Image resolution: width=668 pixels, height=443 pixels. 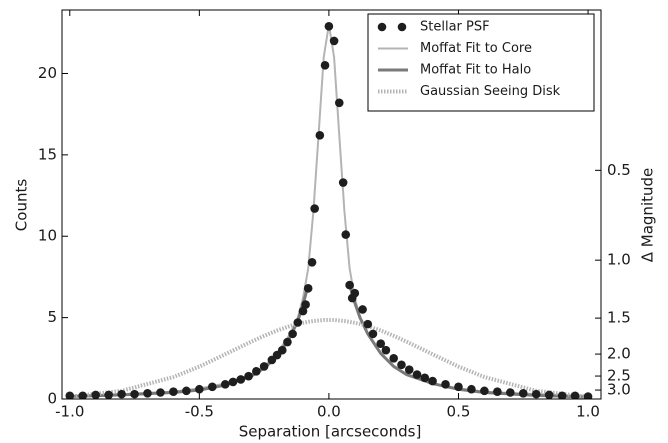 I want to click on line-series, so click(x=329, y=358).